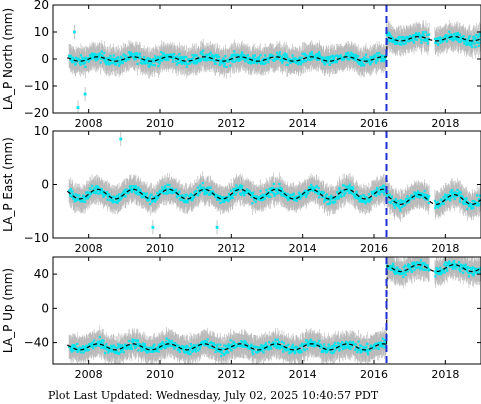 Image resolution: width=481 pixels, height=404 pixels. What do you see at coordinates (74, 32) in the screenshot?
I see `outlier-point` at bounding box center [74, 32].